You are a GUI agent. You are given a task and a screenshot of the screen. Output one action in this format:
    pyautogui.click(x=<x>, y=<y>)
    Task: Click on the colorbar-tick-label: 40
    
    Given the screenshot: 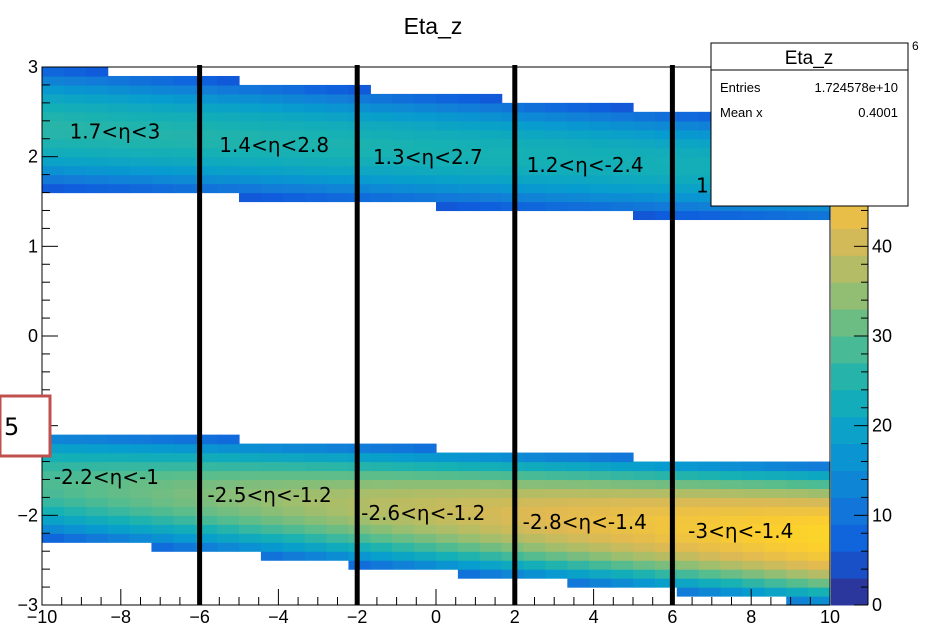 What is the action you would take?
    pyautogui.click(x=882, y=246)
    